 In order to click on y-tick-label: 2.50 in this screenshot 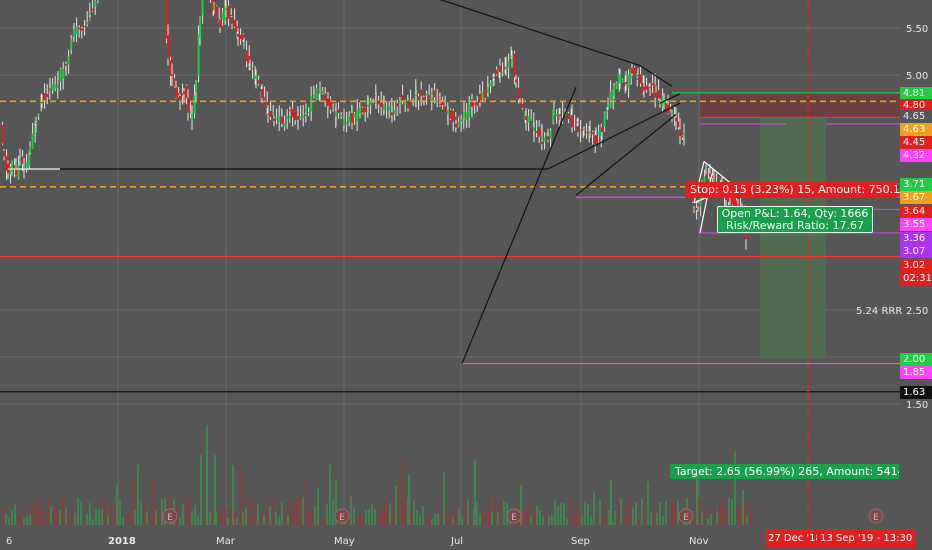, I will do `click(917, 311)`.